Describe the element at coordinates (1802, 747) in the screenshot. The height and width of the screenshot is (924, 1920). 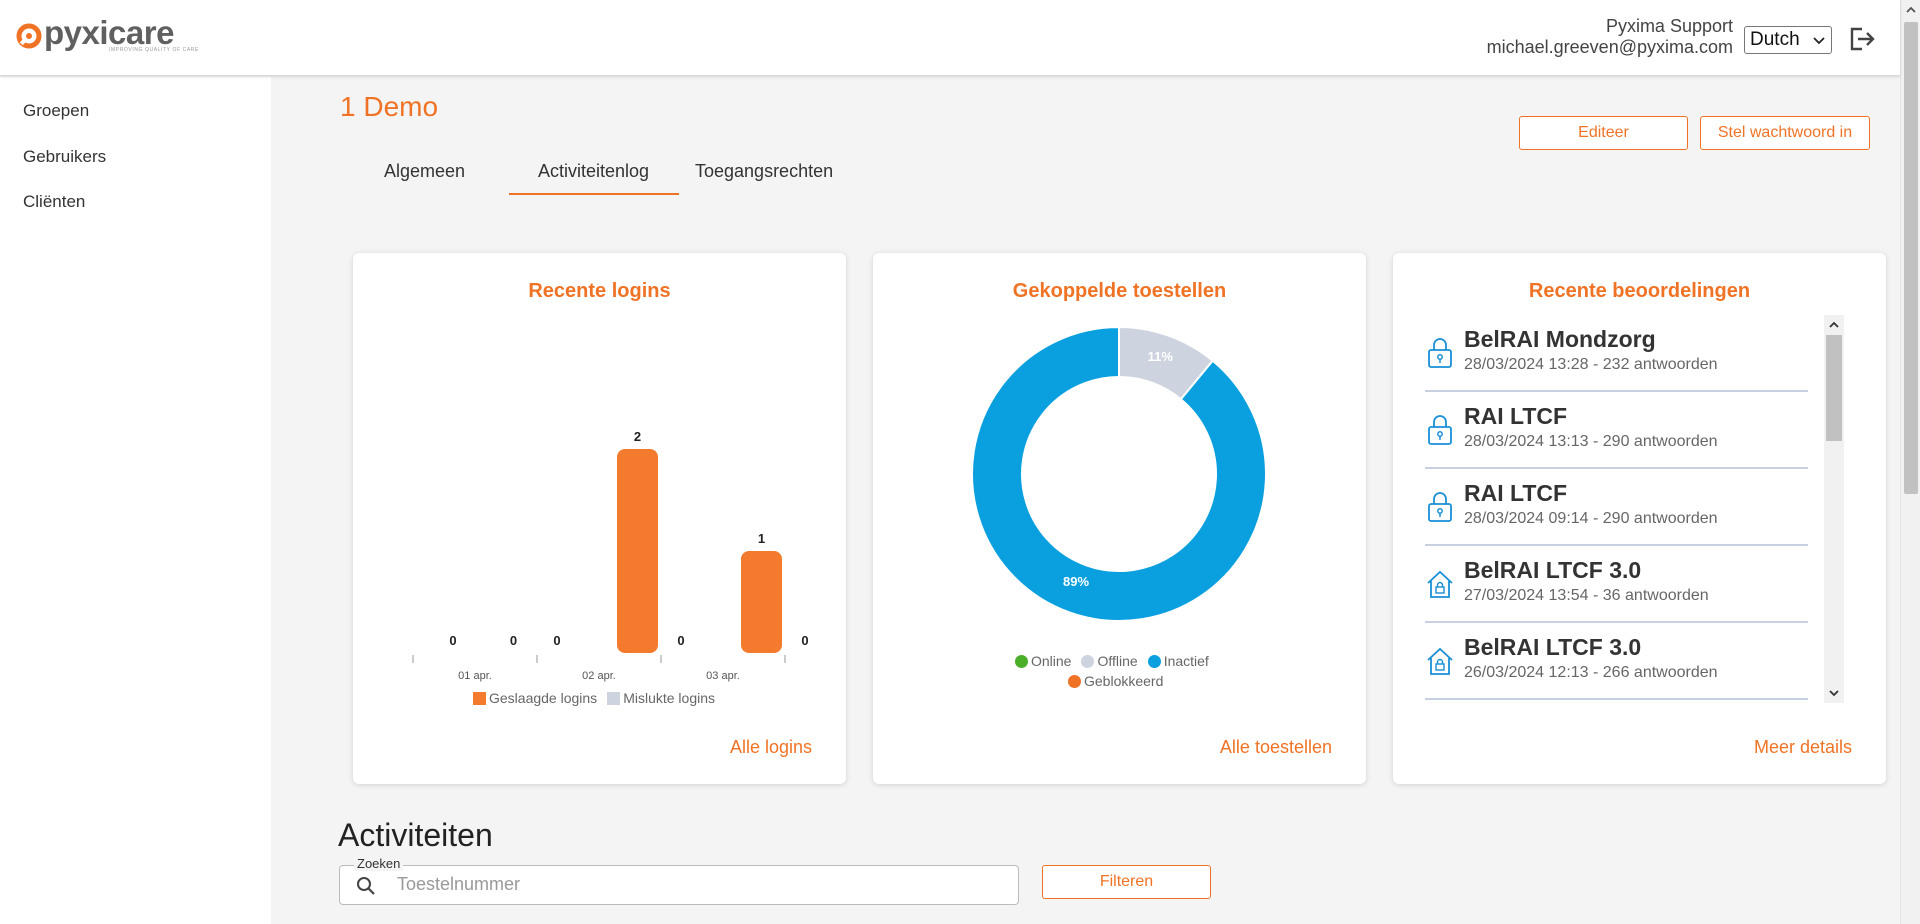
I see `more-details-link: Meer details` at that location.